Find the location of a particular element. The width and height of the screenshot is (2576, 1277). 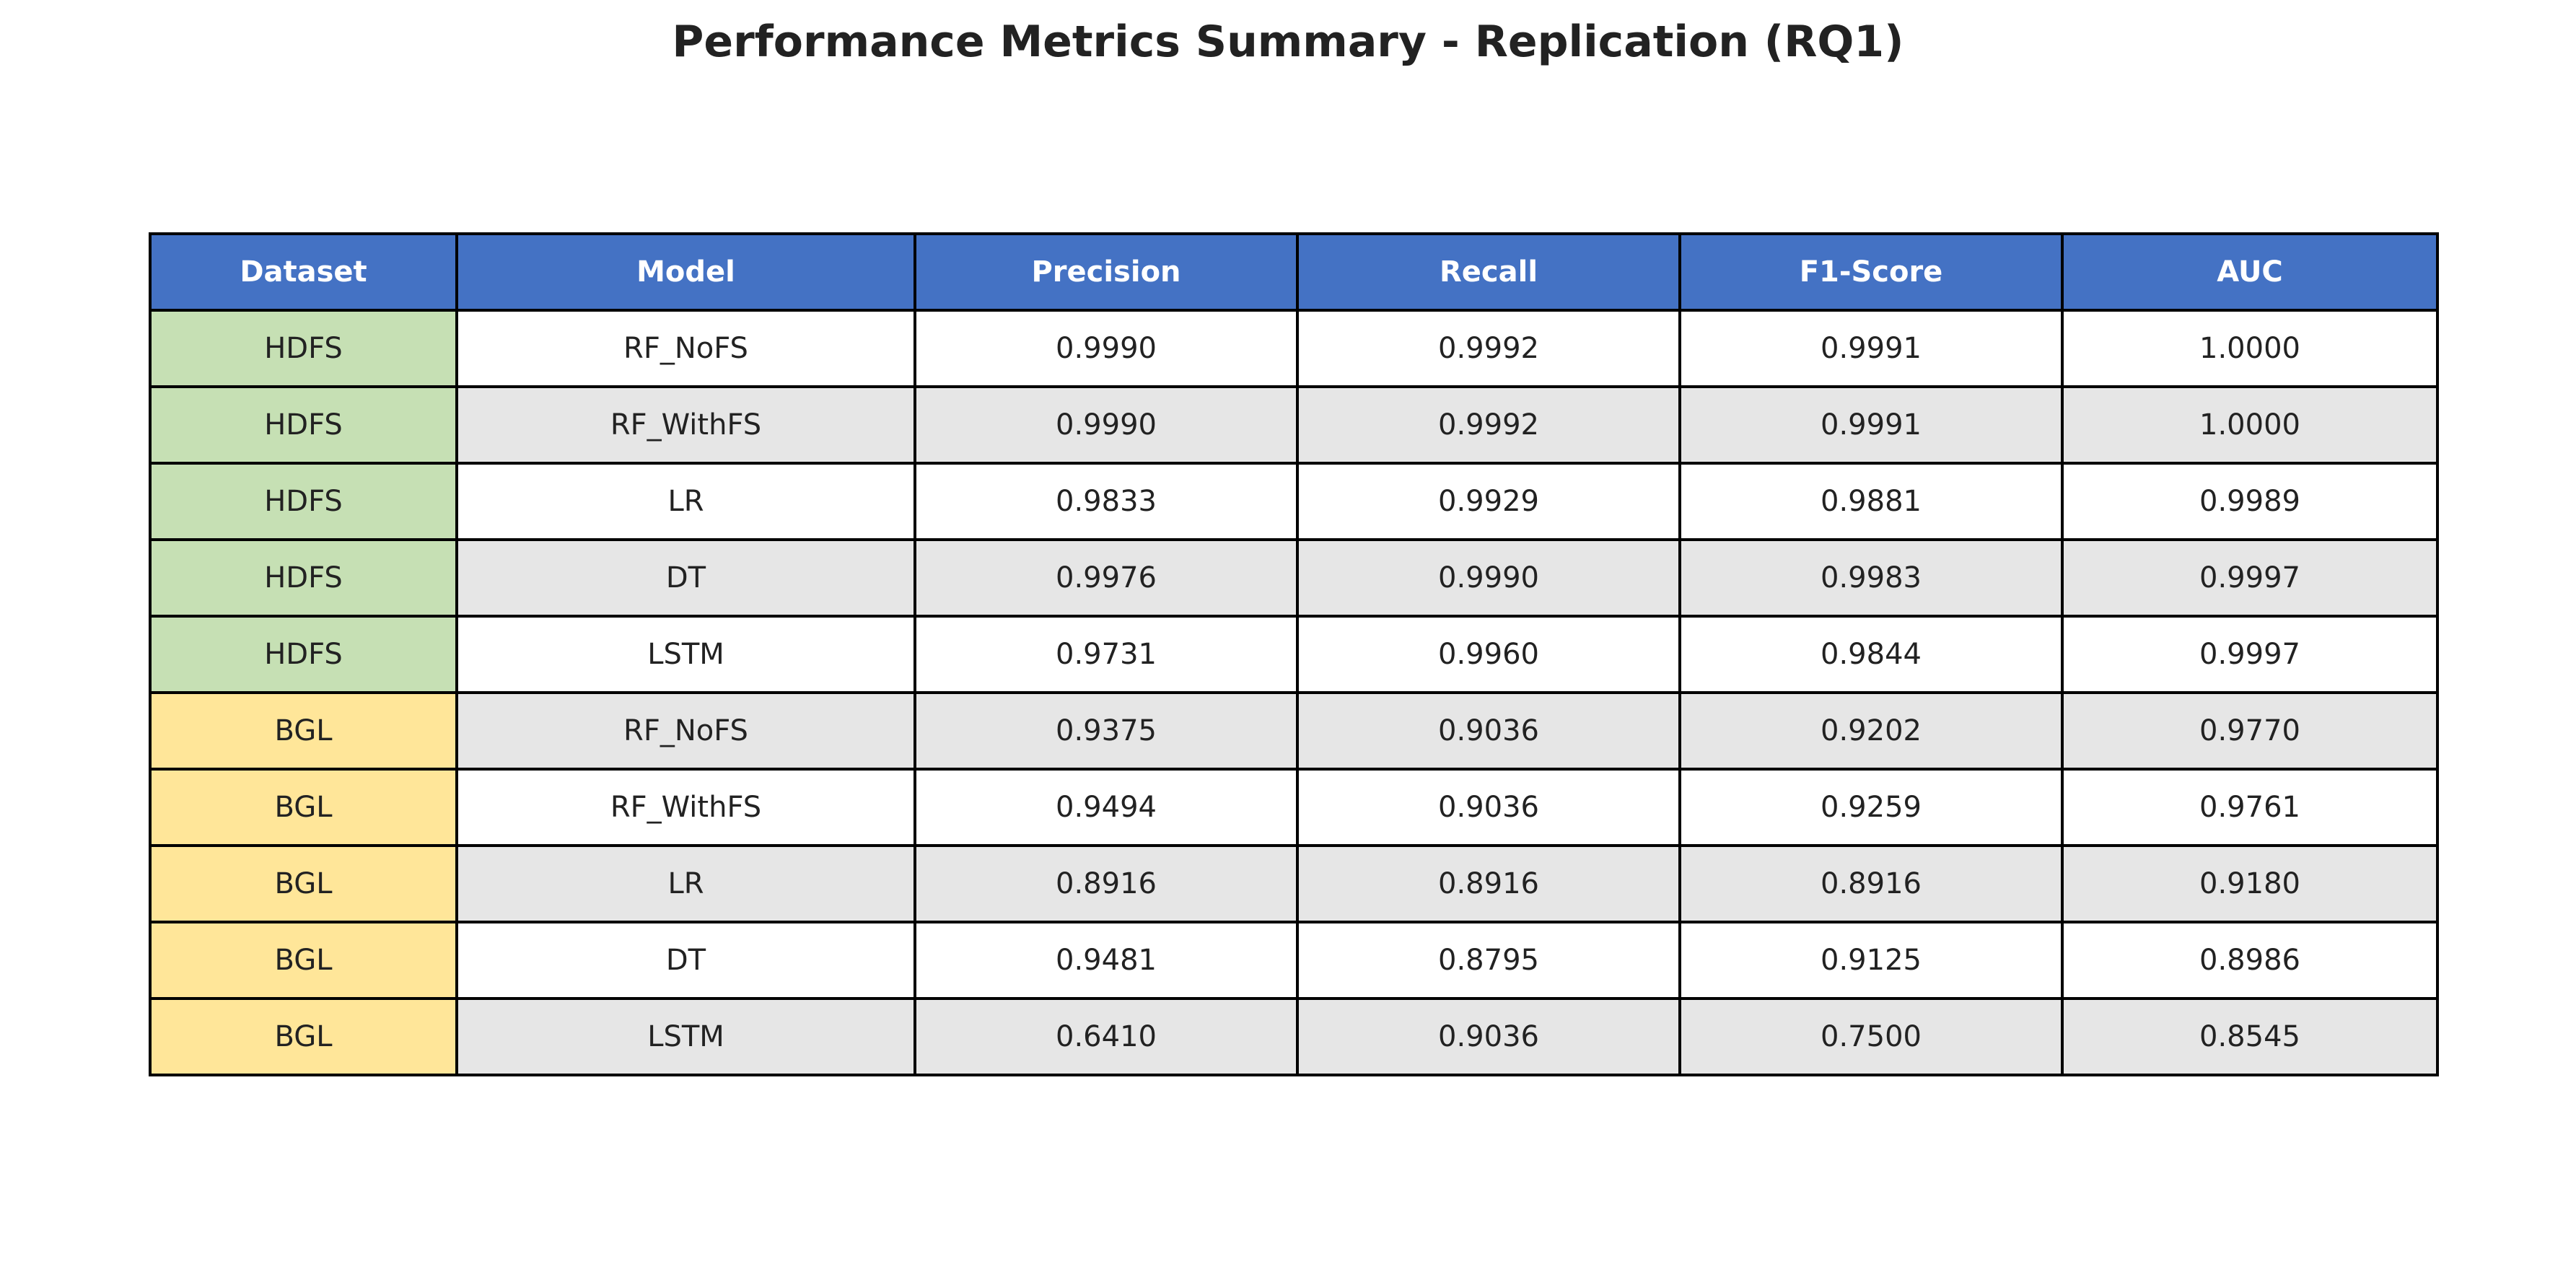

table-row: BGL DT 0.9481 0.8795 0.9125 0.8986 is located at coordinates (1294, 960).